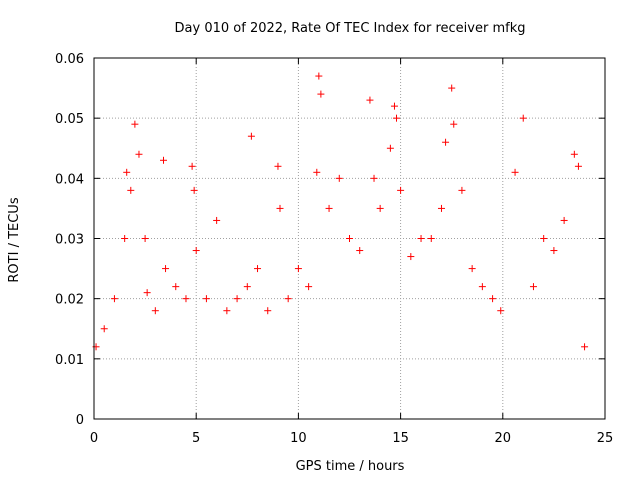 This screenshot has width=640, height=480. I want to click on y-tick-label: 0.01, so click(69, 360).